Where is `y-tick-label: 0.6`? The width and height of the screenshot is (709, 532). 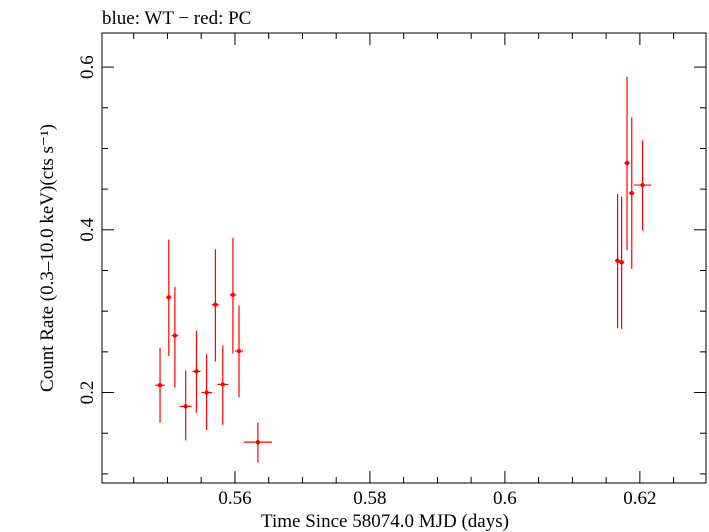
y-tick-label: 0.6 is located at coordinates (87, 67).